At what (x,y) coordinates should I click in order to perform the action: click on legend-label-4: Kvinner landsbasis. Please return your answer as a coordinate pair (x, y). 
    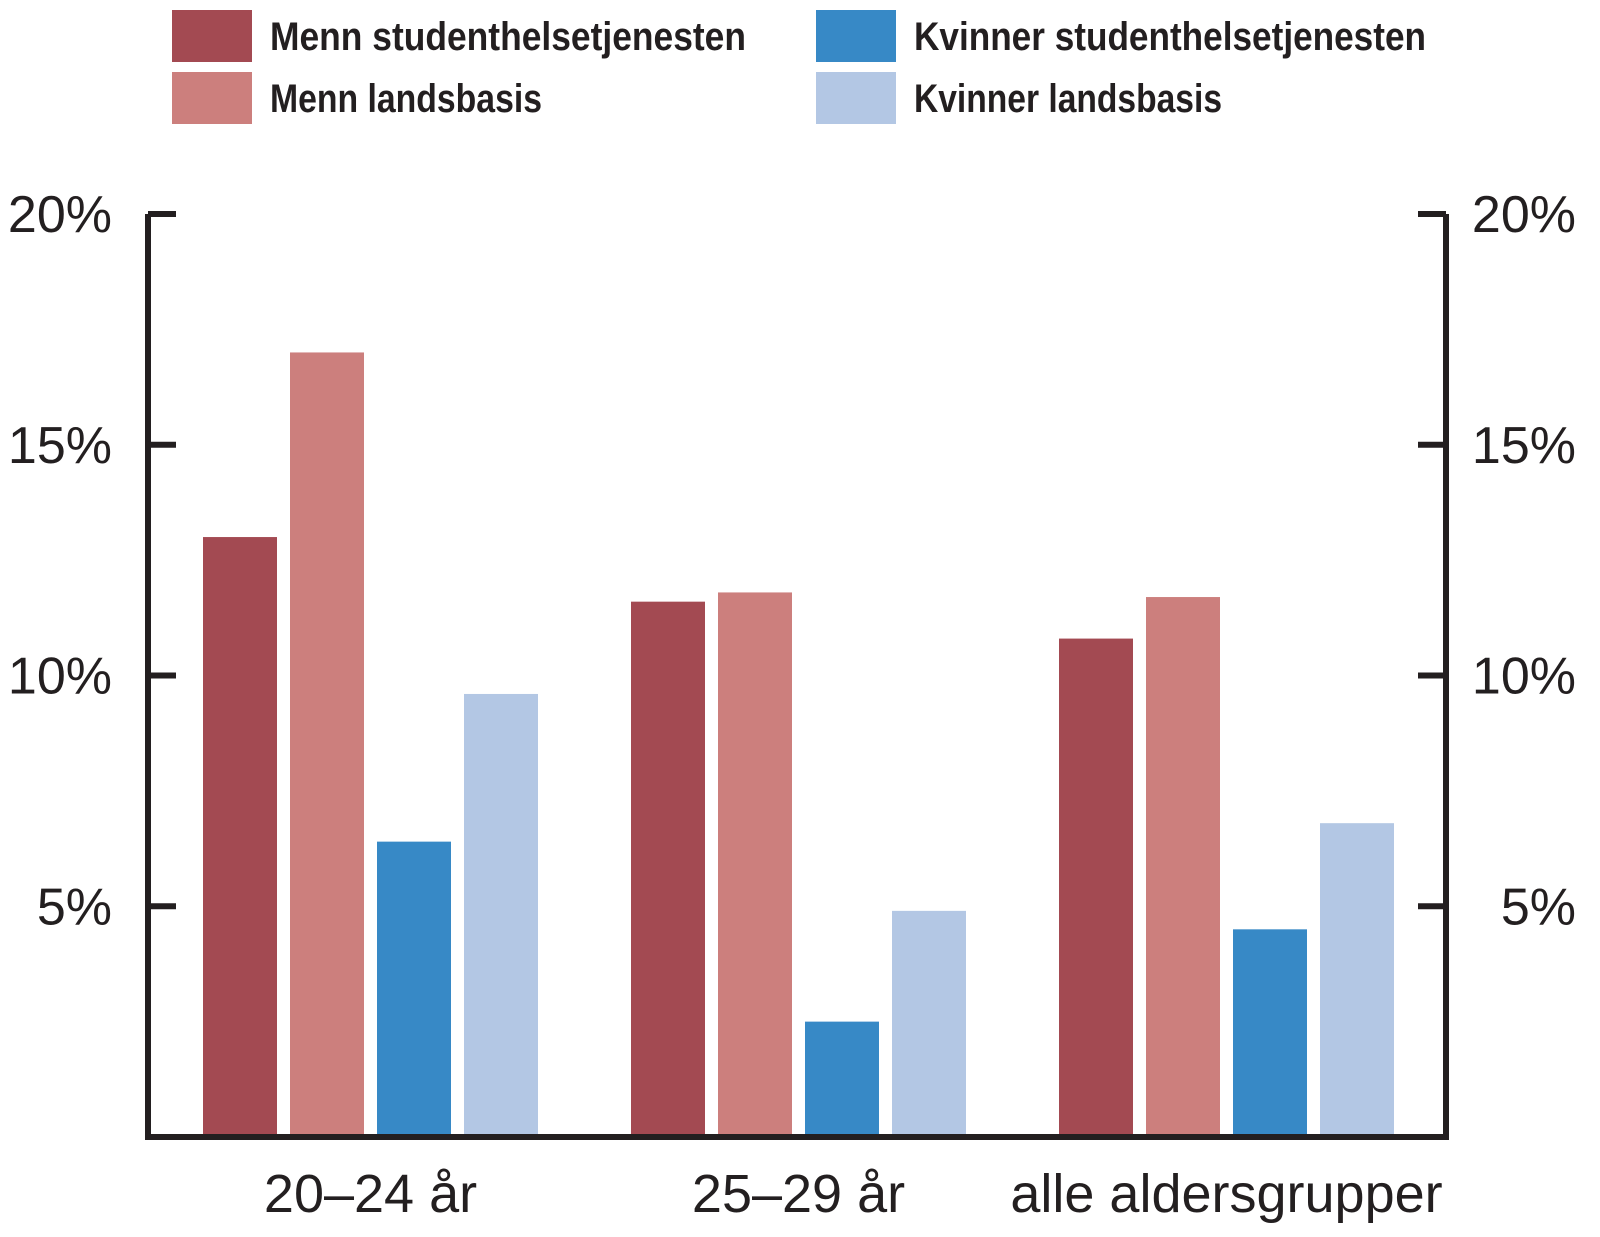
    Looking at the image, I should click on (1068, 99).